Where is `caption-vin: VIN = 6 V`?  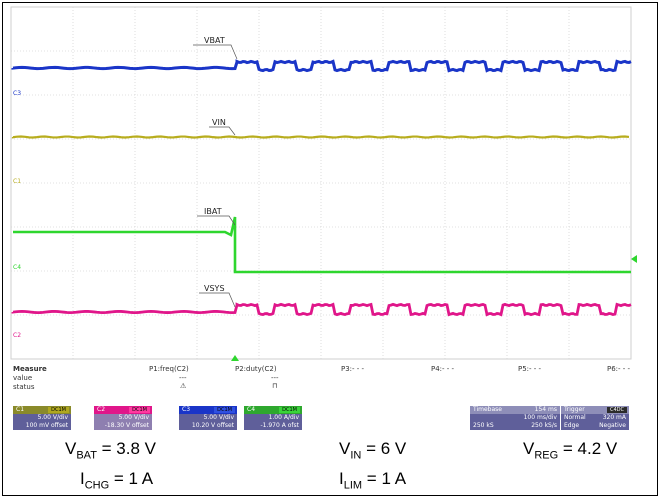 caption-vin: VIN = 6 V is located at coordinates (373, 450).